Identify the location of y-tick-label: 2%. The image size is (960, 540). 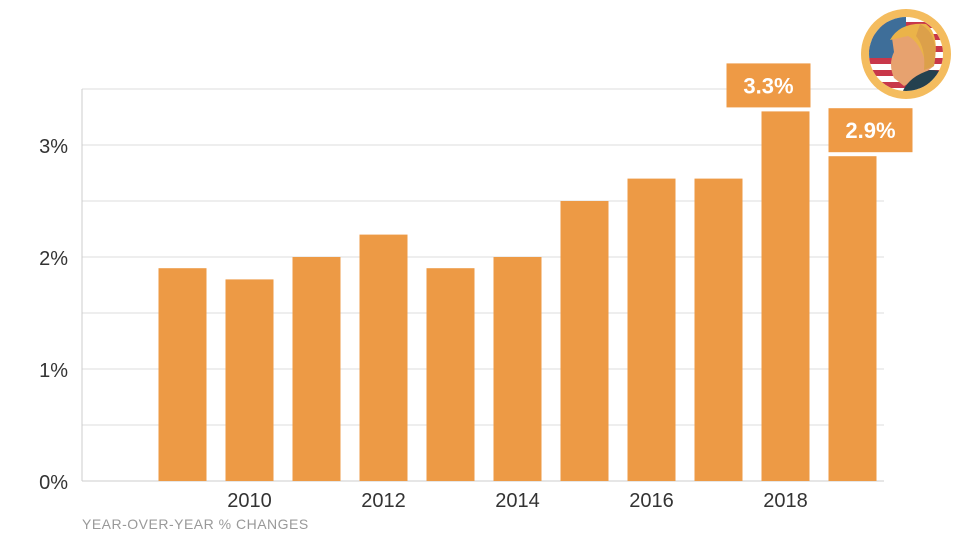
(53, 259).